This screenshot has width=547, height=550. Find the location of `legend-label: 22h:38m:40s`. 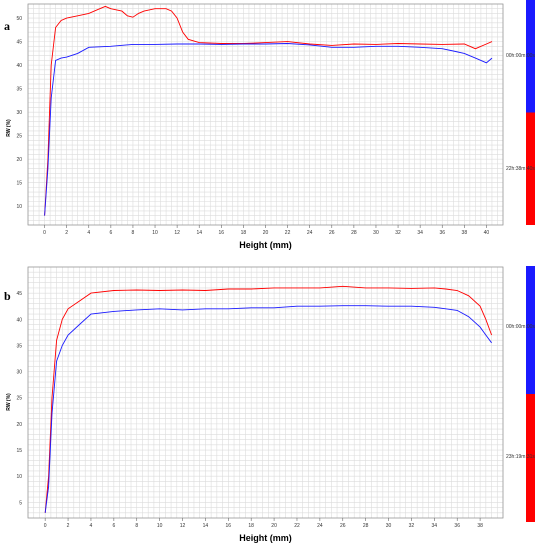

legend-label: 22h:38m:40s is located at coordinates (520, 169).